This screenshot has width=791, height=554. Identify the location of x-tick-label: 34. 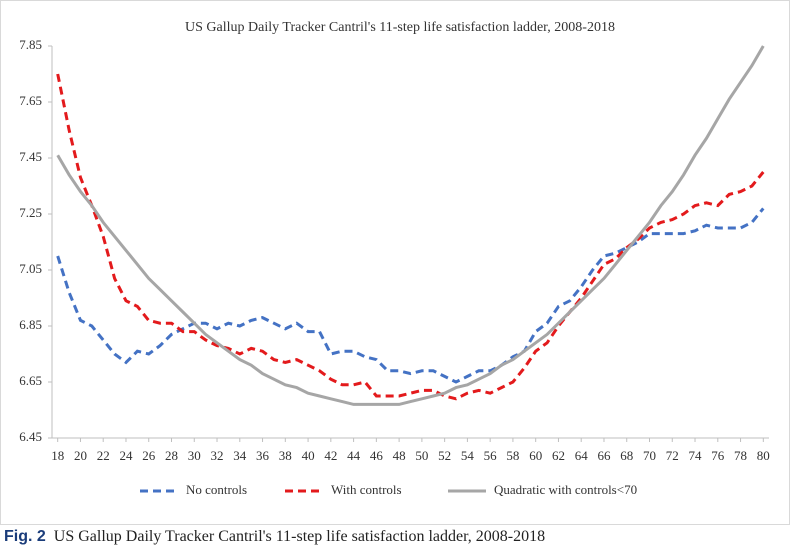
(240, 455).